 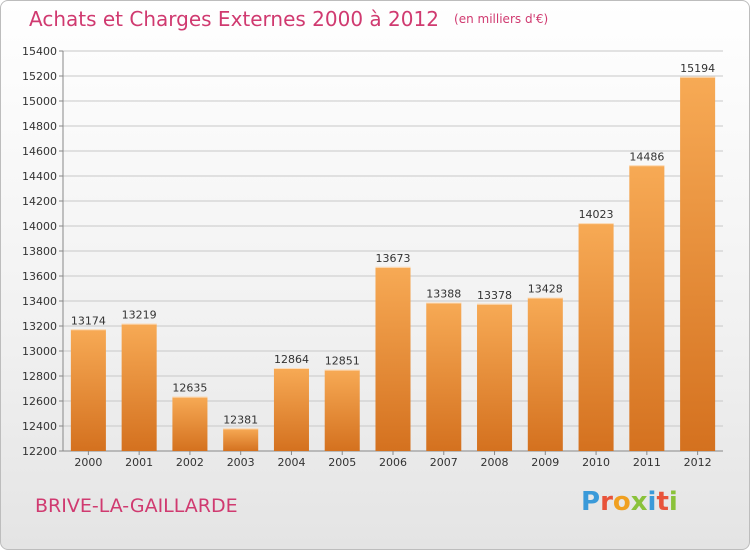 What do you see at coordinates (646, 156) in the screenshot?
I see `data-label: 14486` at bounding box center [646, 156].